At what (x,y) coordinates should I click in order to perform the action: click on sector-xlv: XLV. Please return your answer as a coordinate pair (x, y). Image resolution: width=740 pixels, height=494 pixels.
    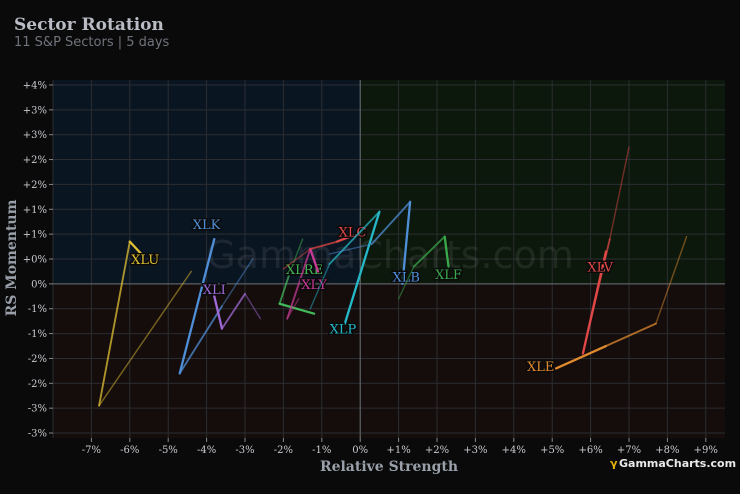
    Looking at the image, I should click on (605, 250).